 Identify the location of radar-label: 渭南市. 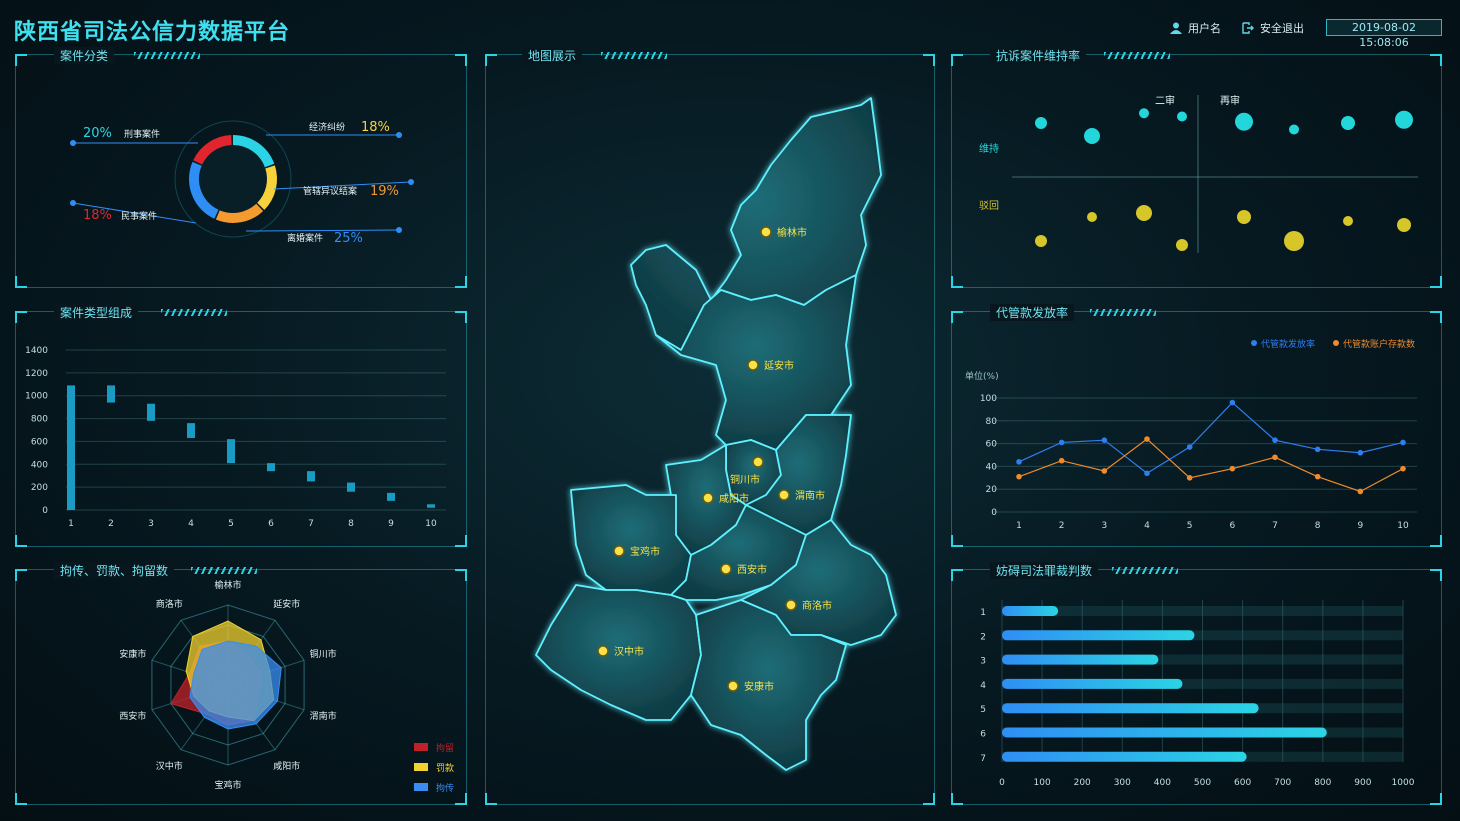
(323, 716).